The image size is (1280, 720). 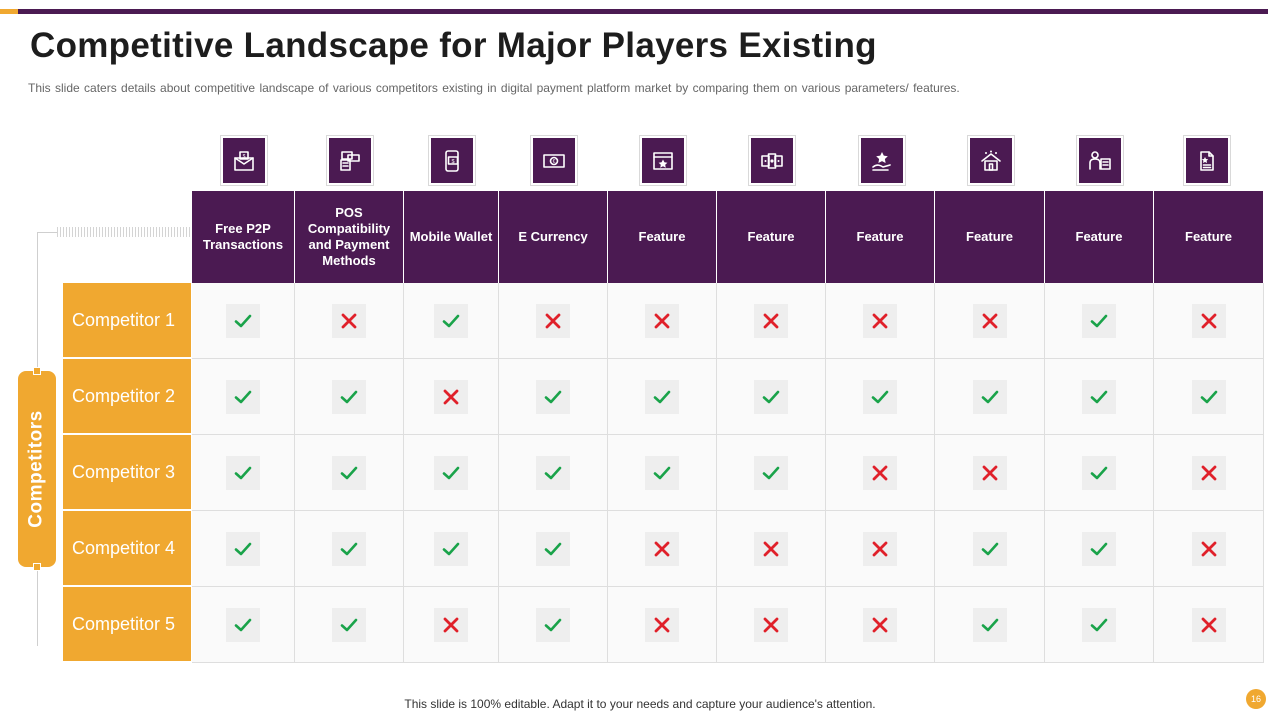 What do you see at coordinates (127, 472) in the screenshot?
I see `row-label: Competitor 3` at bounding box center [127, 472].